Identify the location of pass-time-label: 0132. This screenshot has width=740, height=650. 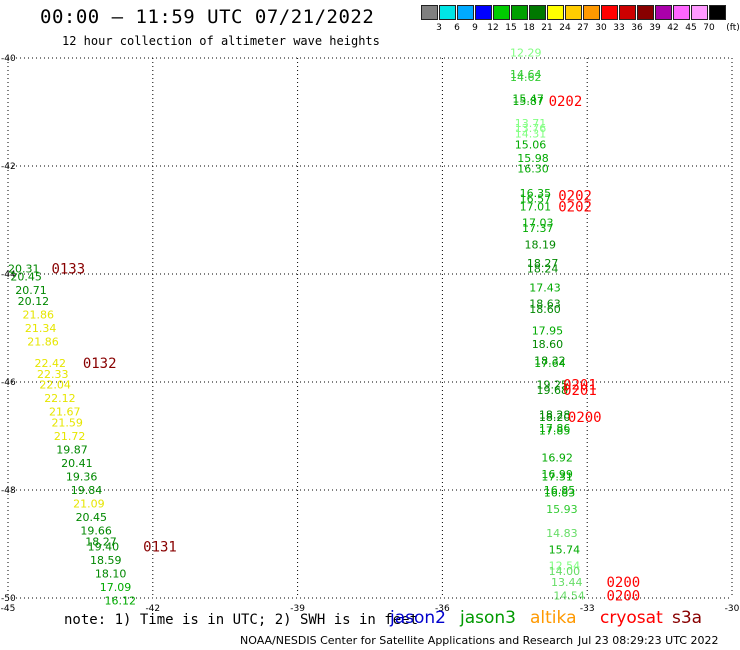
(100, 364).